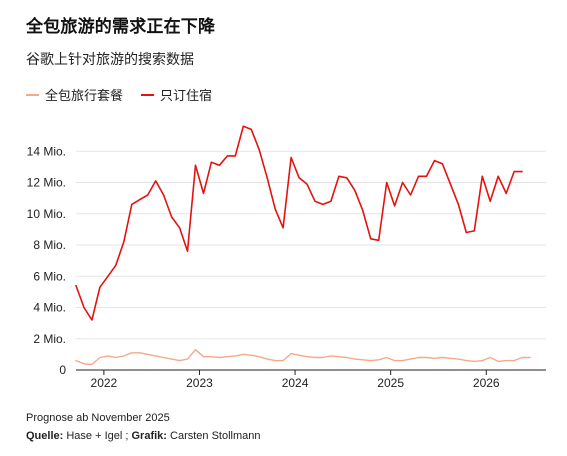  What do you see at coordinates (46, 183) in the screenshot?
I see `y-tick-label-6: 12 Mio.` at bounding box center [46, 183].